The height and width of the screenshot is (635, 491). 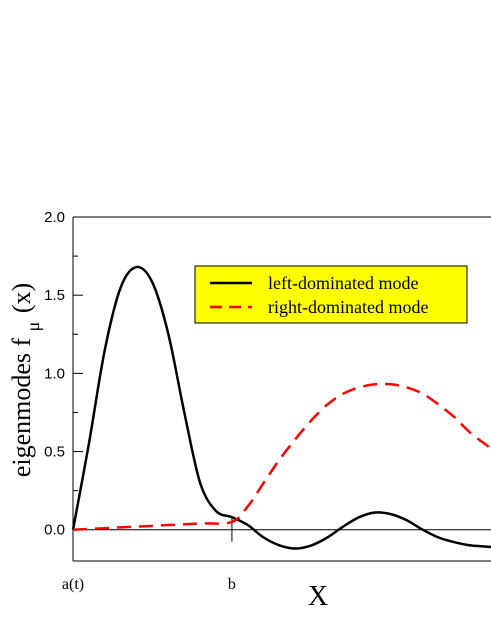 What do you see at coordinates (21, 407) in the screenshot?
I see `y-axis-title-main: eigenmodes f` at bounding box center [21, 407].